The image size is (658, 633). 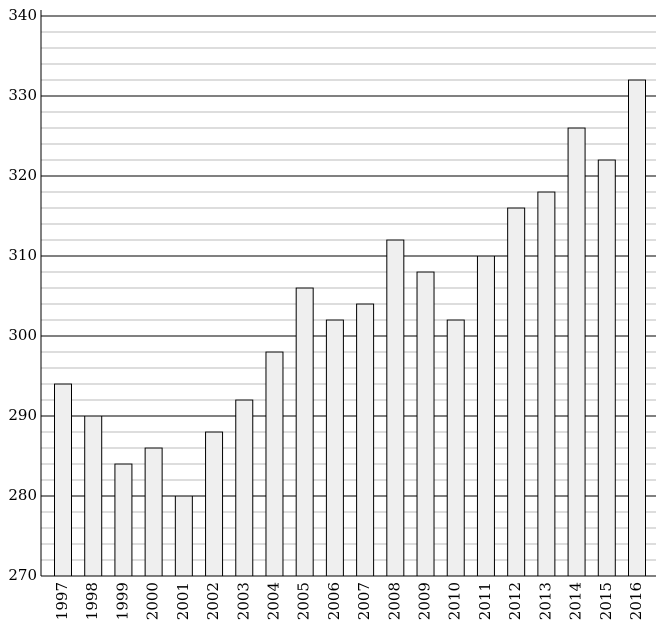 I want to click on x-tick-label: 2010, so click(x=455, y=601).